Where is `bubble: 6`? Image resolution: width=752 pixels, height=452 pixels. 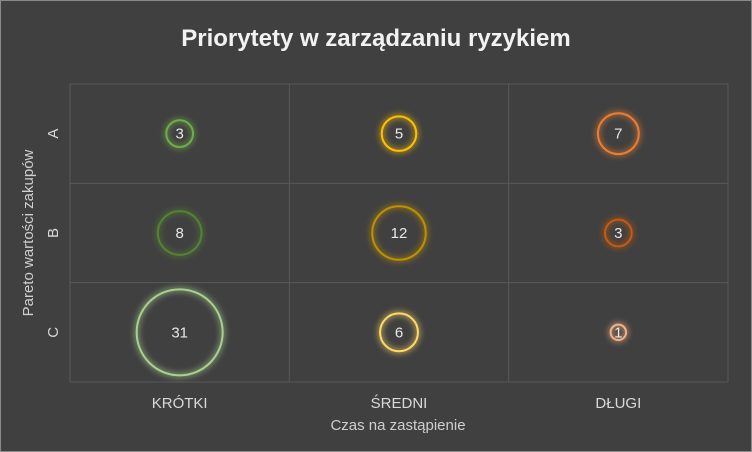
bubble: 6 is located at coordinates (399, 332).